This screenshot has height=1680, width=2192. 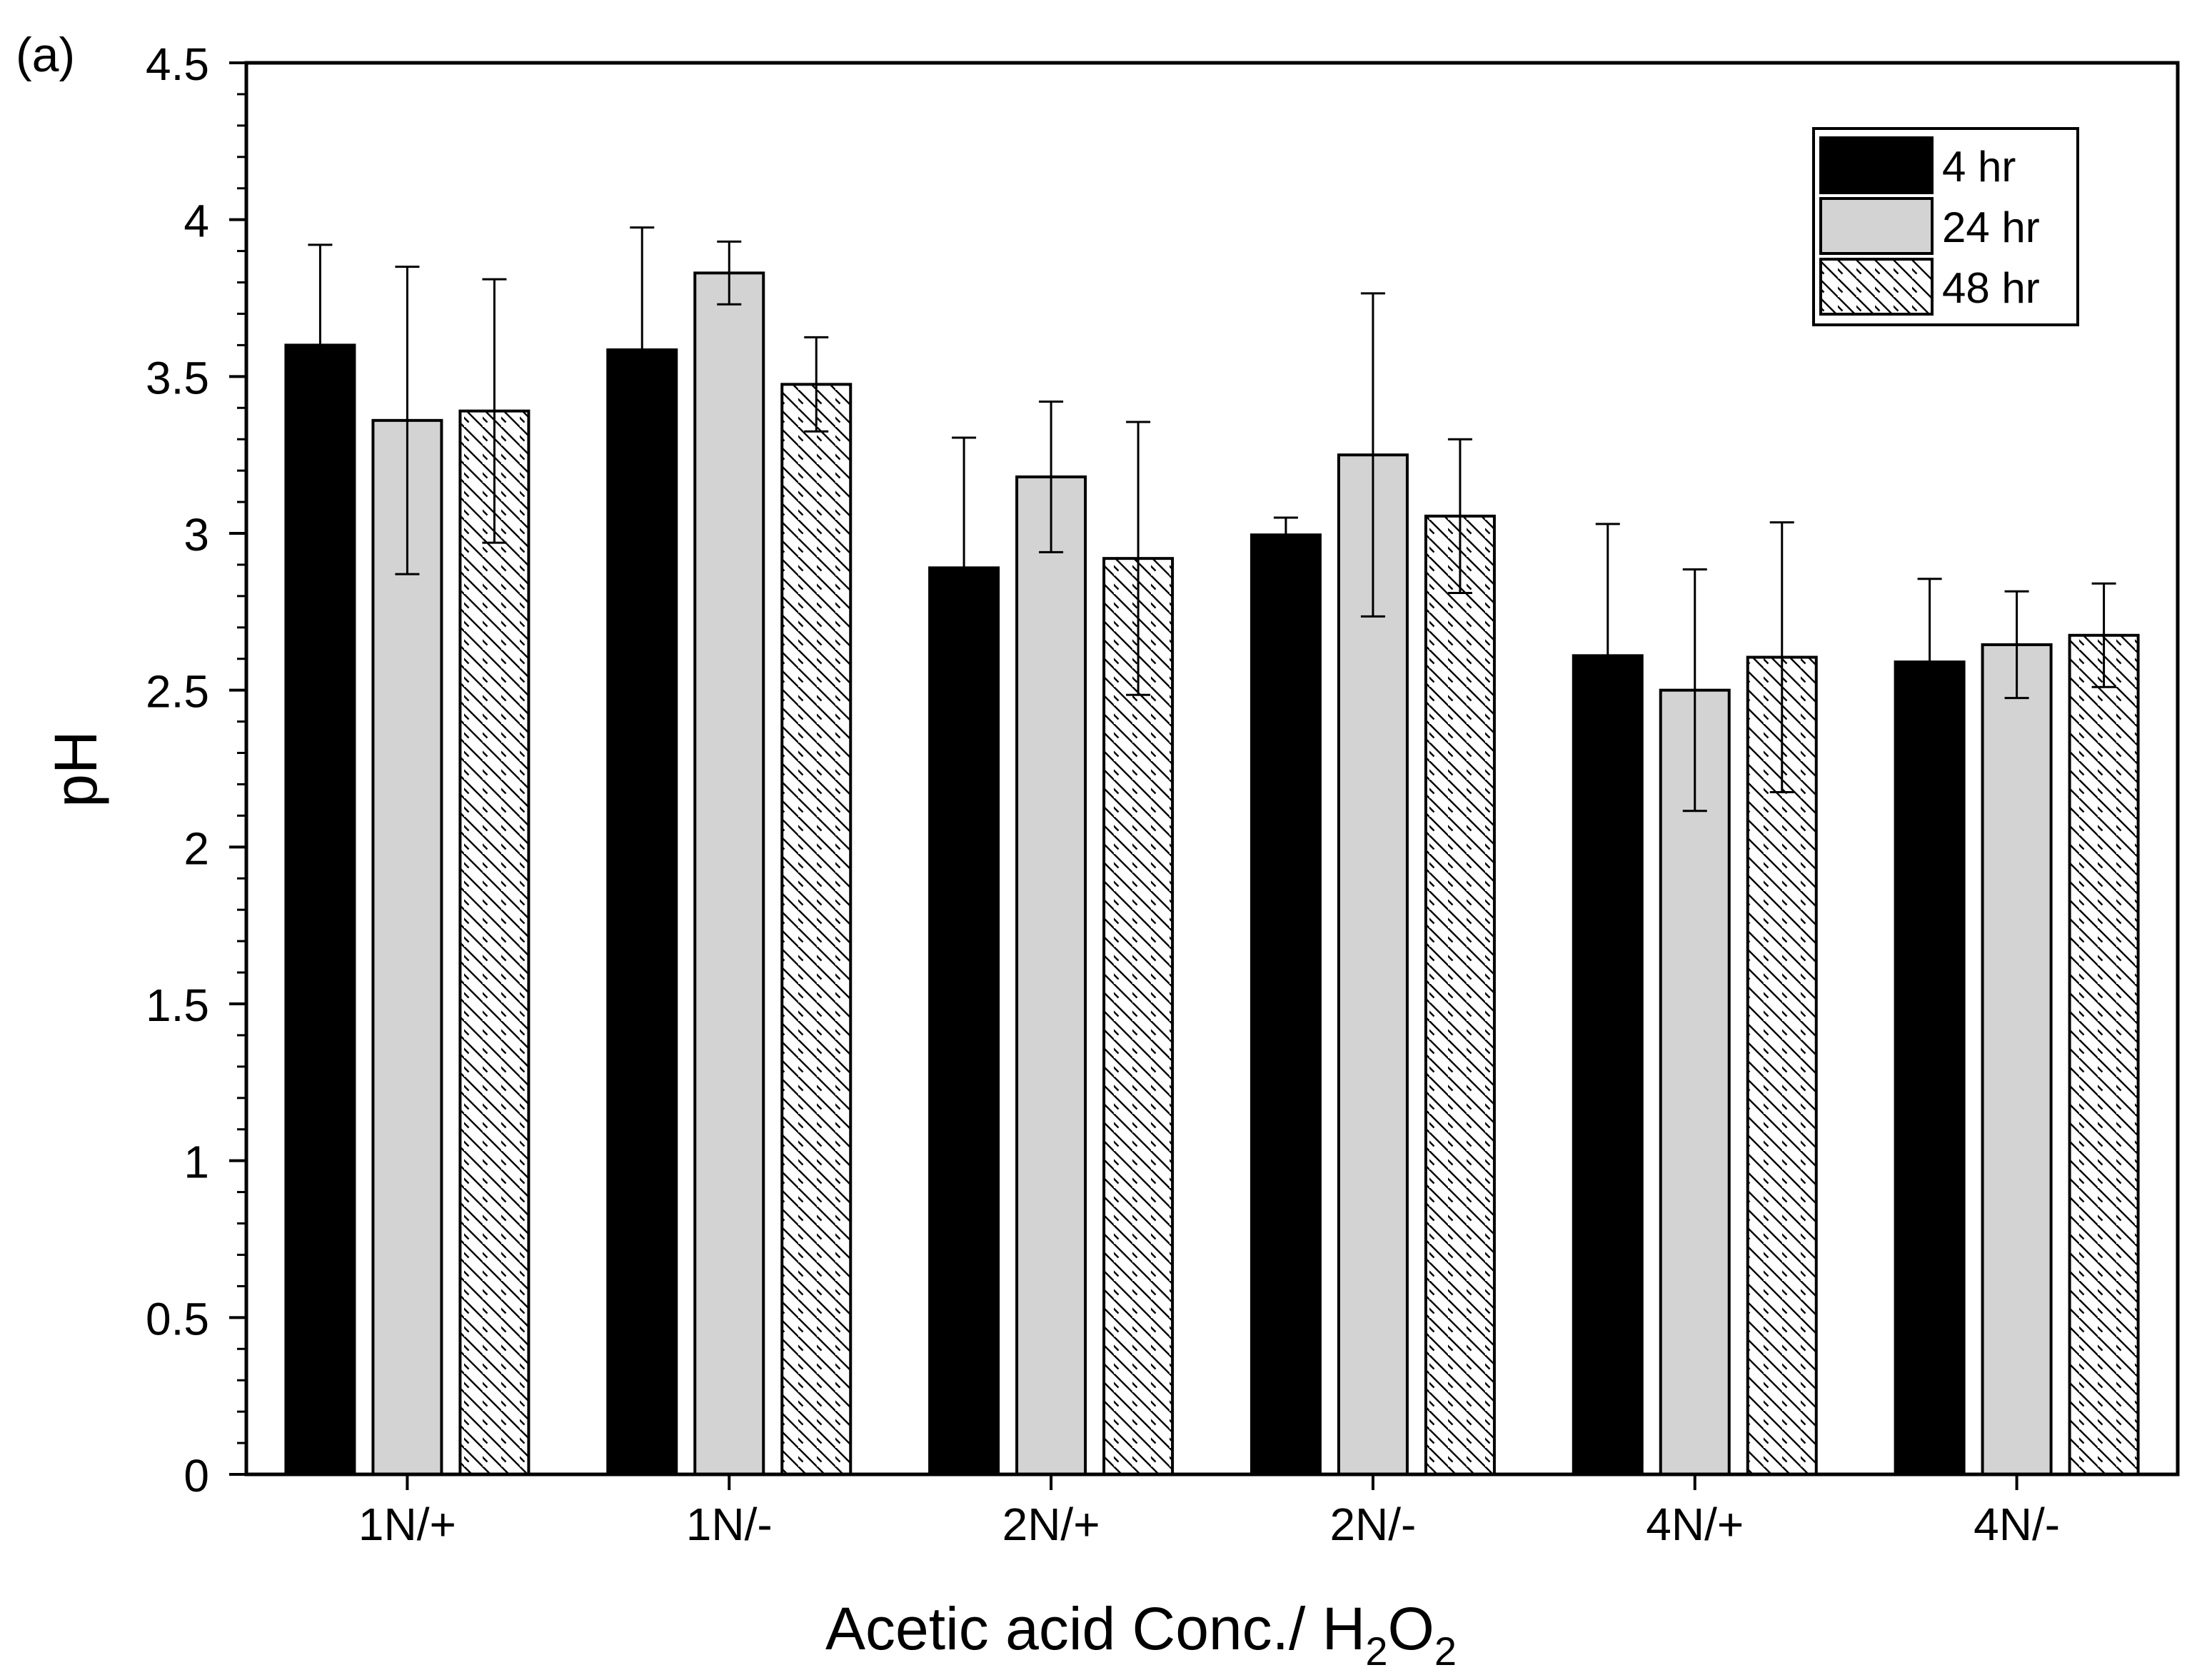 What do you see at coordinates (1209, 1512) in the screenshot?
I see `x-axis: 1N/+ 1N/- 2N/+ 2N/- 4N/+ 4N/-` at bounding box center [1209, 1512].